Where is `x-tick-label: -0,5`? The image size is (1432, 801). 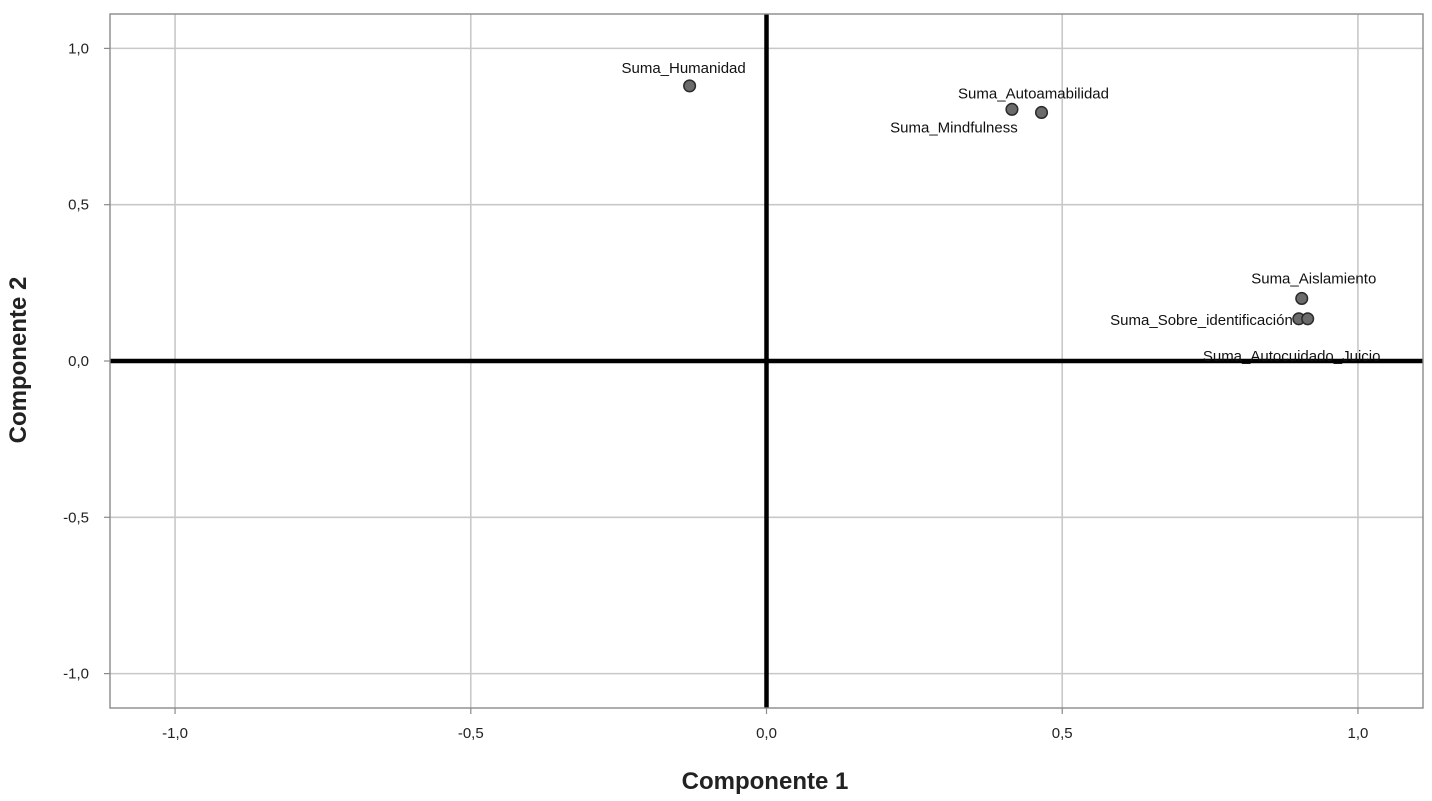
x-tick-label: -0,5 is located at coordinates (471, 733).